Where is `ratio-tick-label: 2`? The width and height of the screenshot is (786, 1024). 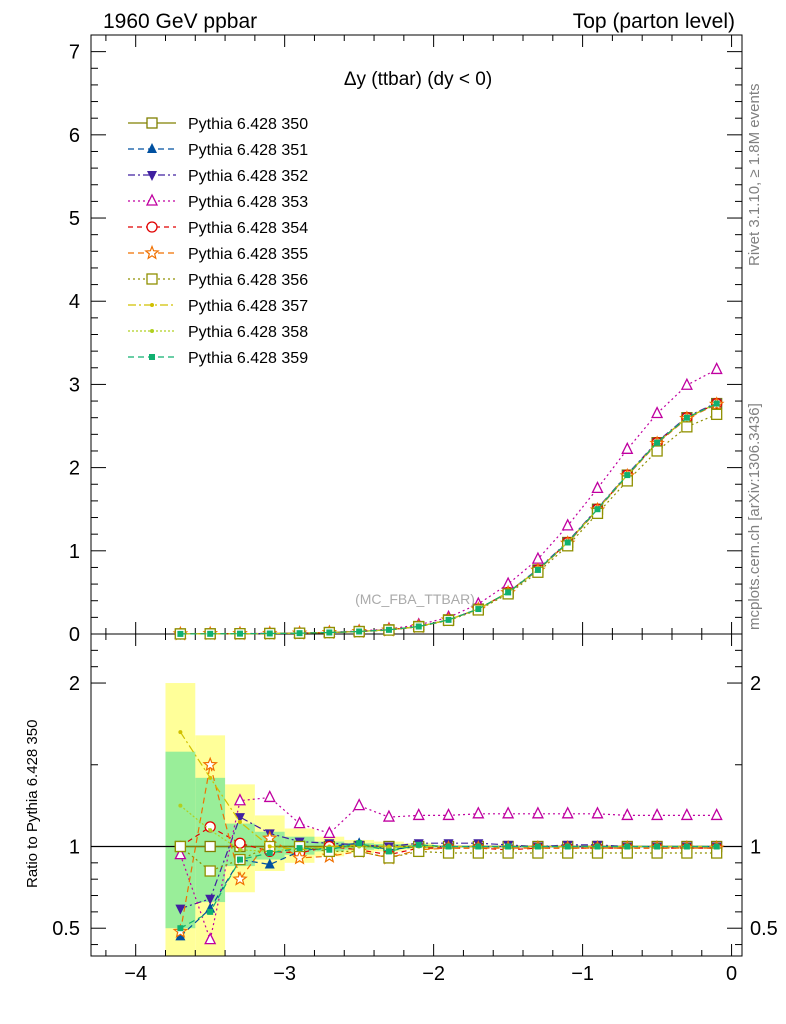
ratio-tick-label: 2 is located at coordinates (74, 684).